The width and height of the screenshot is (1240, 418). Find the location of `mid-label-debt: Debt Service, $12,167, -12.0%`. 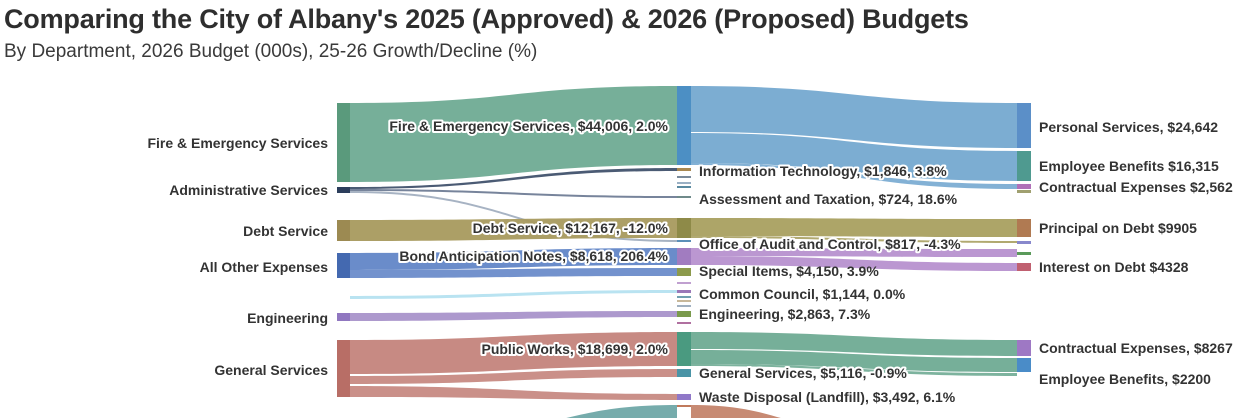

mid-label-debt: Debt Service, $12,167, -12.0% is located at coordinates (571, 228).